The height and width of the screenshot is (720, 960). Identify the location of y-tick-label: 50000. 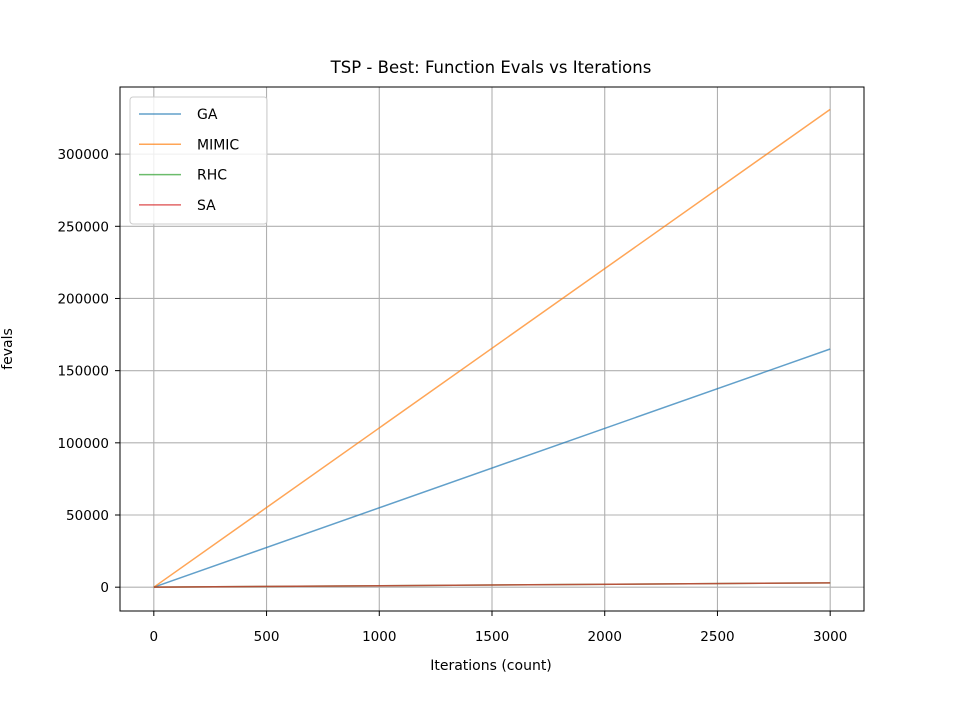
(87, 516).